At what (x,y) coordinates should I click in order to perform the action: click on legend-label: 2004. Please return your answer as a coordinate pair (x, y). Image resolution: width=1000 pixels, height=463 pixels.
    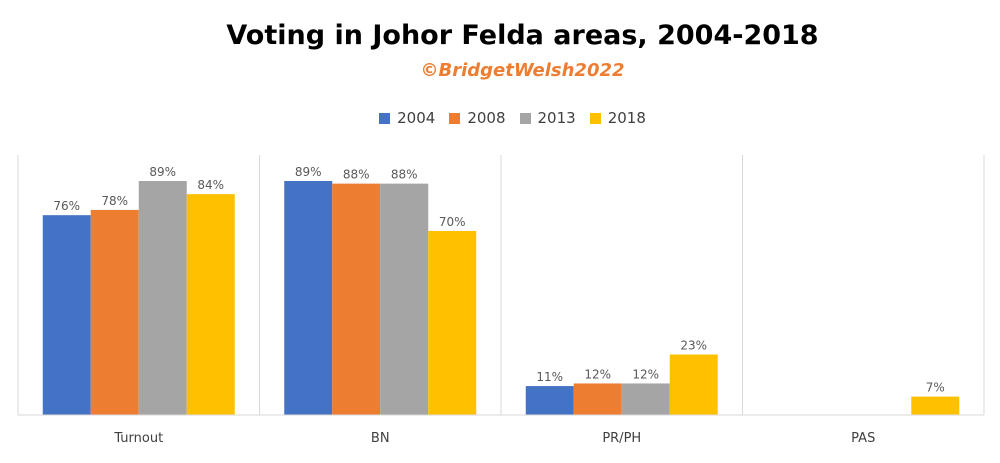
    Looking at the image, I should click on (416, 118).